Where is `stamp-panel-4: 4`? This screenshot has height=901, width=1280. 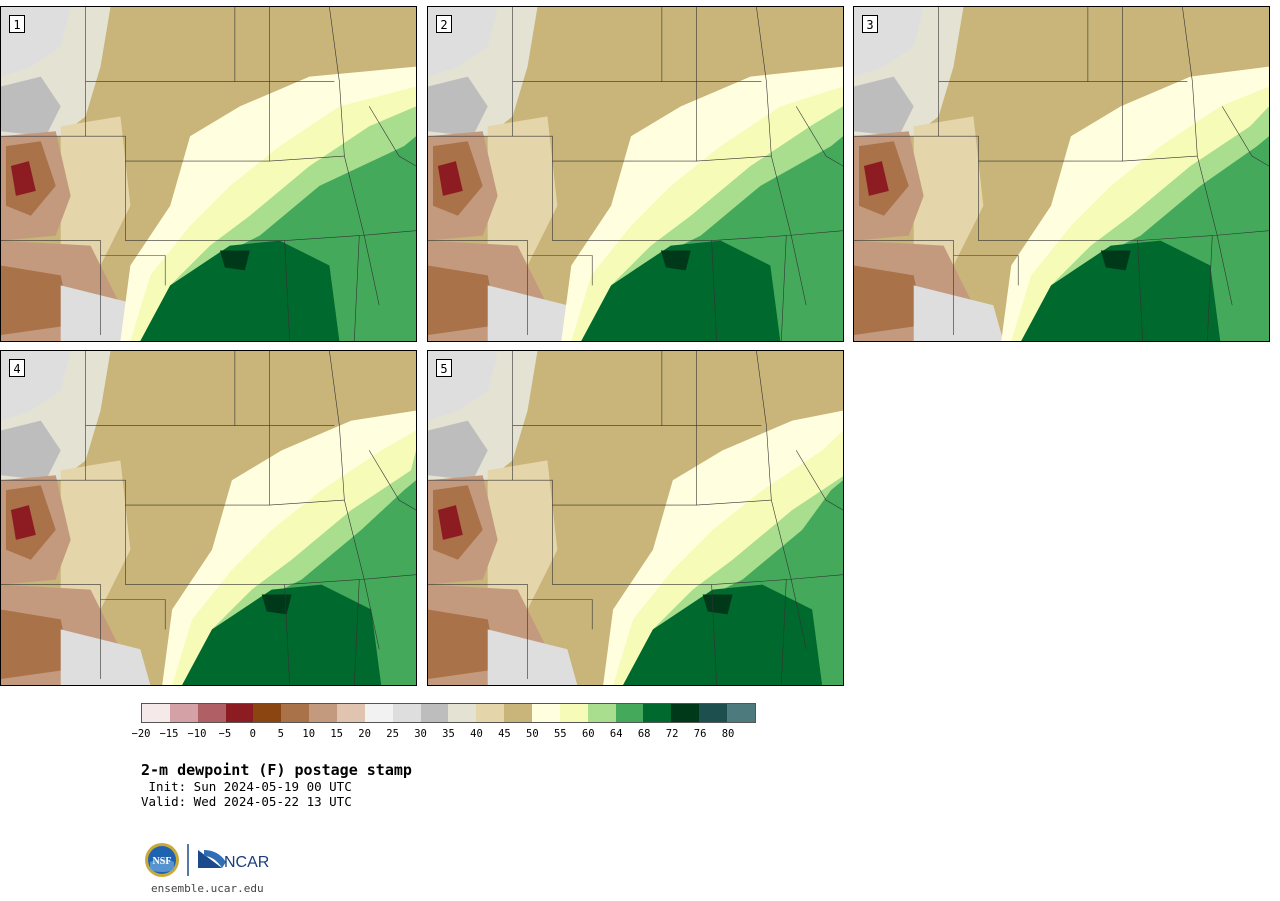 stamp-panel-4: 4 is located at coordinates (208, 518).